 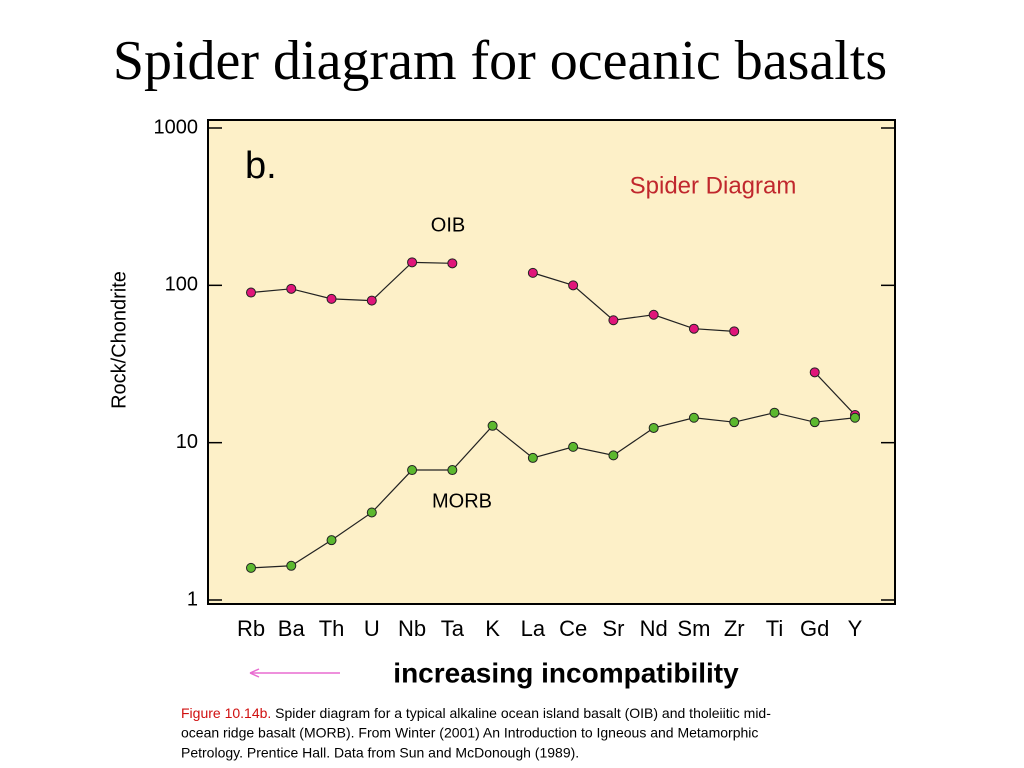 I want to click on series-label: MORB, so click(x=462, y=501).